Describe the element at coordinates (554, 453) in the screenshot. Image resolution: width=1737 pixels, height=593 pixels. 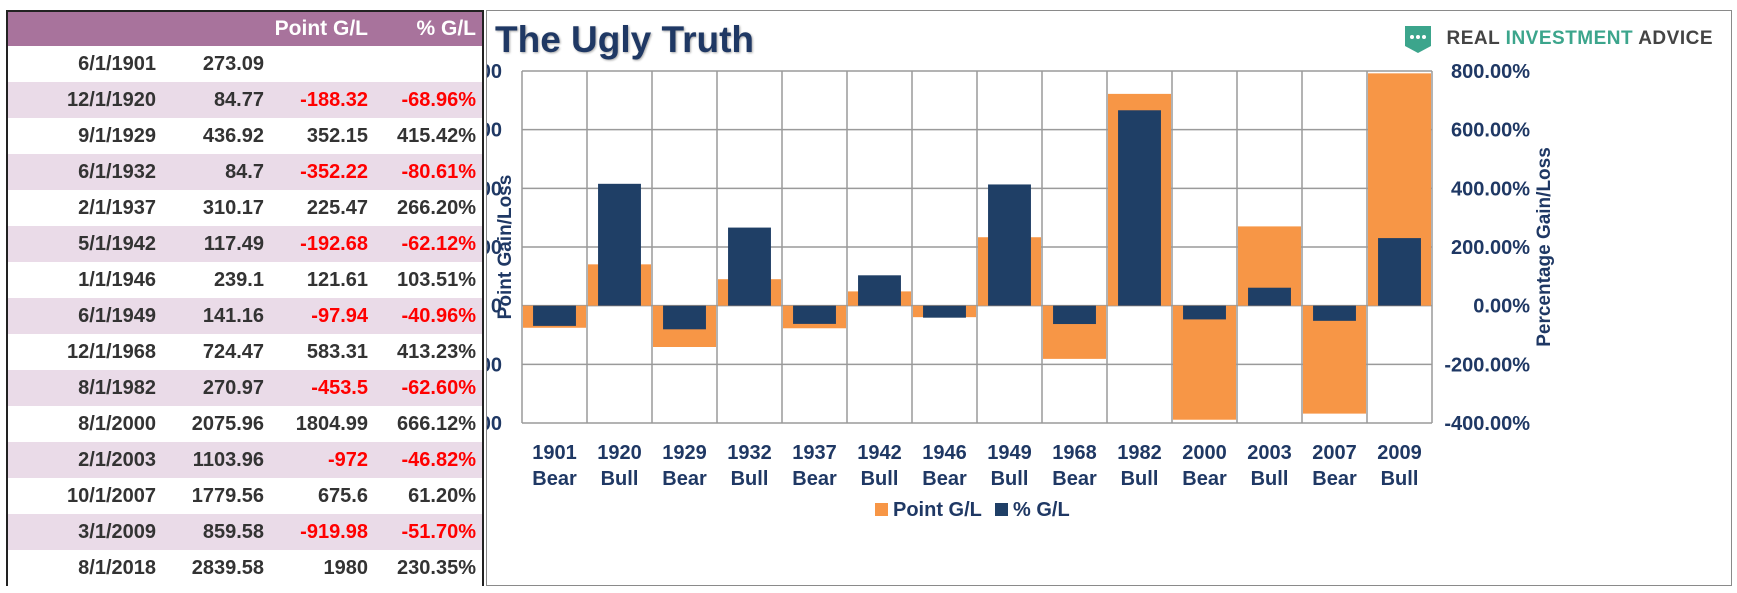
I see `x-tick-year: 1901` at that location.